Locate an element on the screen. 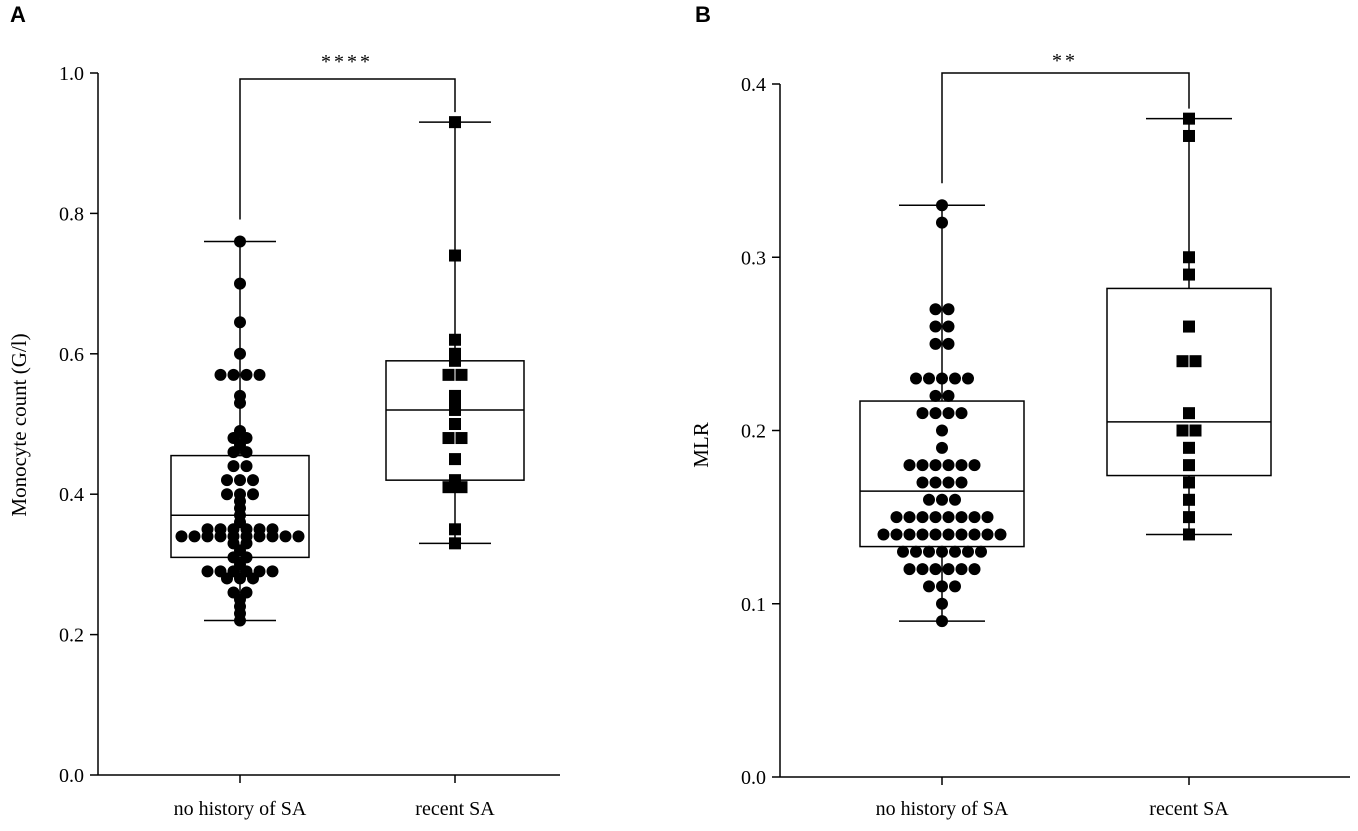 This screenshot has width=1358, height=831. panel-b-y-tick-label: 0.0 is located at coordinates (753, 778).